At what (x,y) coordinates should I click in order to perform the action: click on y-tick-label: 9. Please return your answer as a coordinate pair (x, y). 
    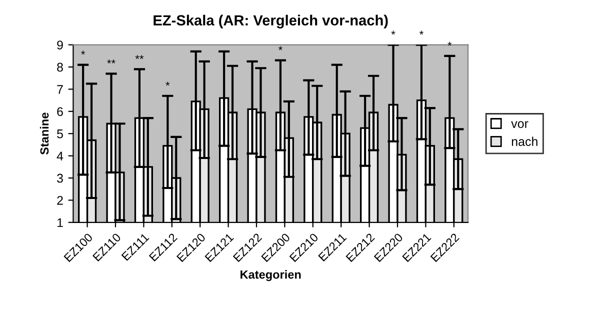
    Looking at the image, I should click on (60, 45).